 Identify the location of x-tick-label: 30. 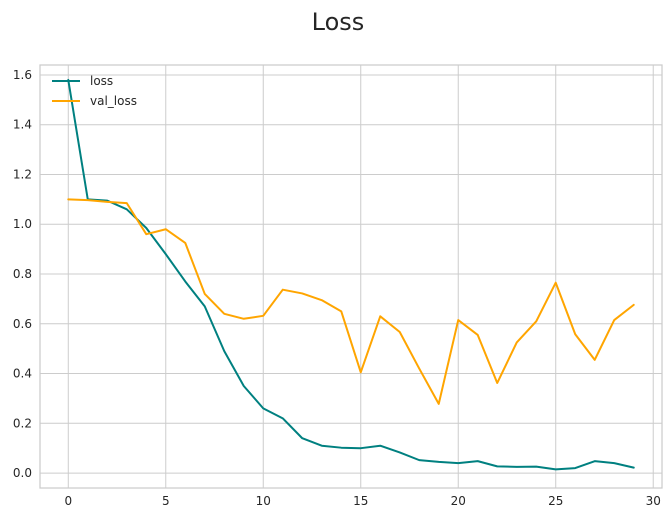
(653, 501).